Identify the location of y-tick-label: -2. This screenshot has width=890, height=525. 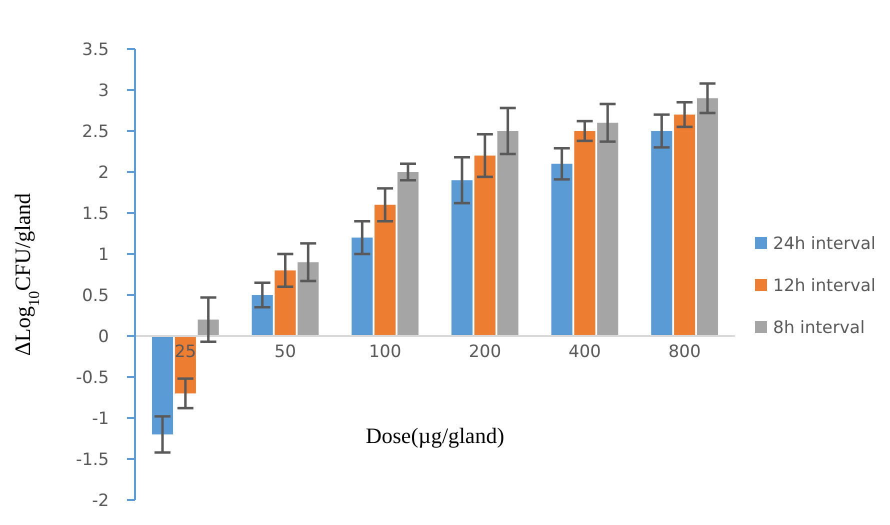
(100, 500).